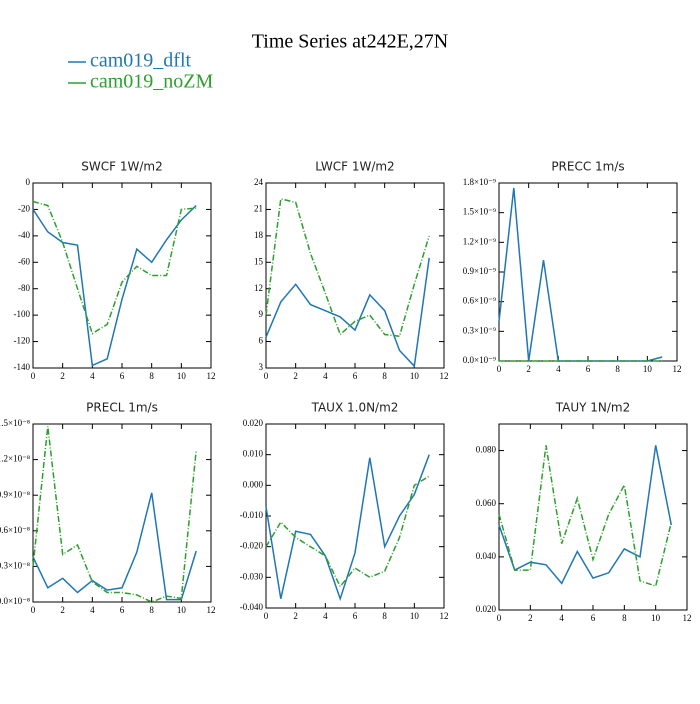  Describe the element at coordinates (152, 82) in the screenshot. I see `legend-label: cam019_noZM` at that location.